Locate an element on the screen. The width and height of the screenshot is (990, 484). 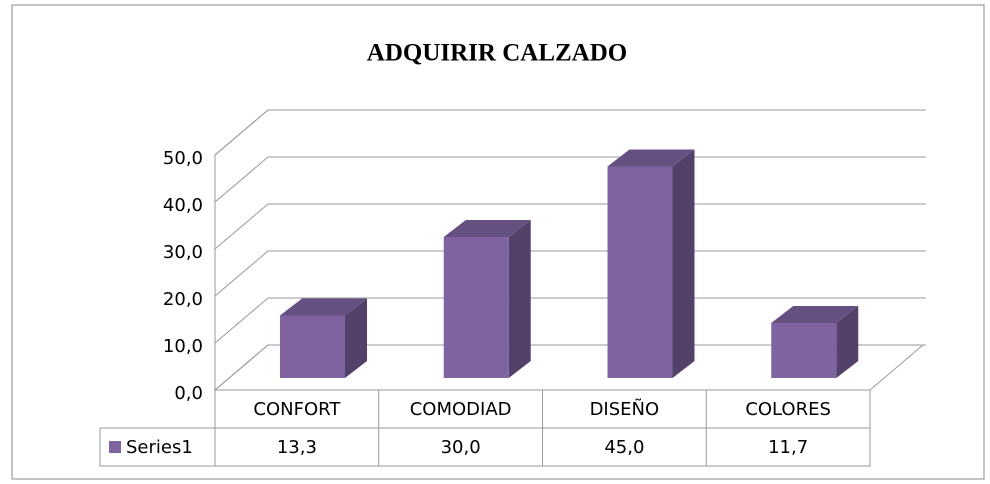
x-tick-label: COMODIAD is located at coordinates (461, 409).